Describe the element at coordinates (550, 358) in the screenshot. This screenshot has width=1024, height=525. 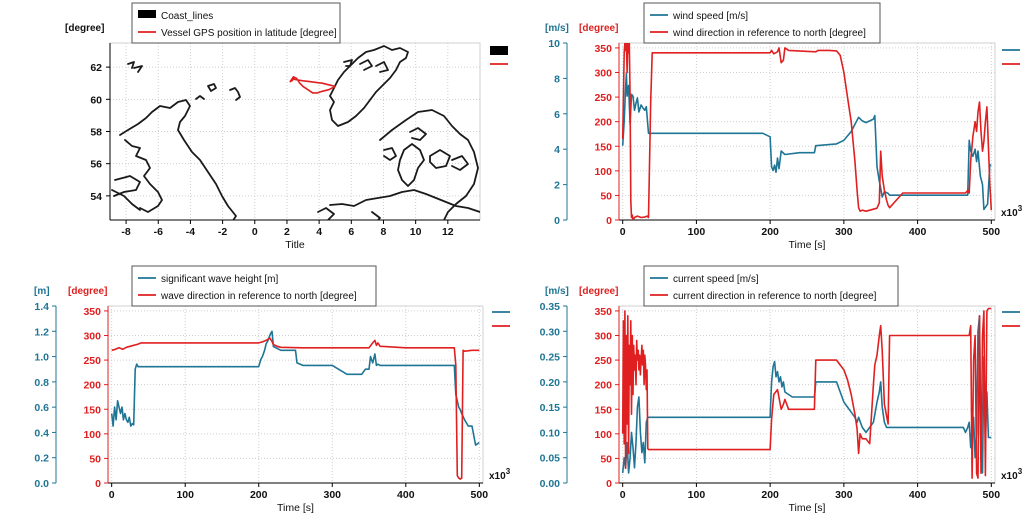
I see `y-left-tick-label: 0.25` at that location.